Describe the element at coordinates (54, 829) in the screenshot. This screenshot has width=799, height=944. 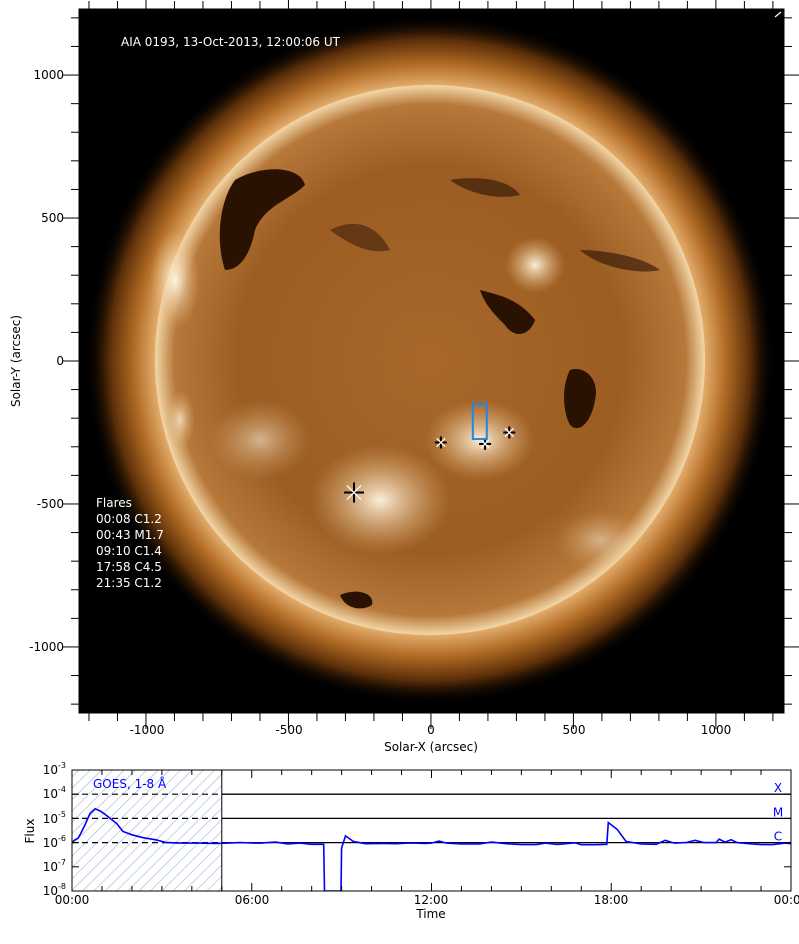
I see `flux-tick-labels: 10⁻³ 10⁻⁴ 10⁻⁵ 10⁻⁶ 10⁻⁷ 10⁻⁸` at that location.